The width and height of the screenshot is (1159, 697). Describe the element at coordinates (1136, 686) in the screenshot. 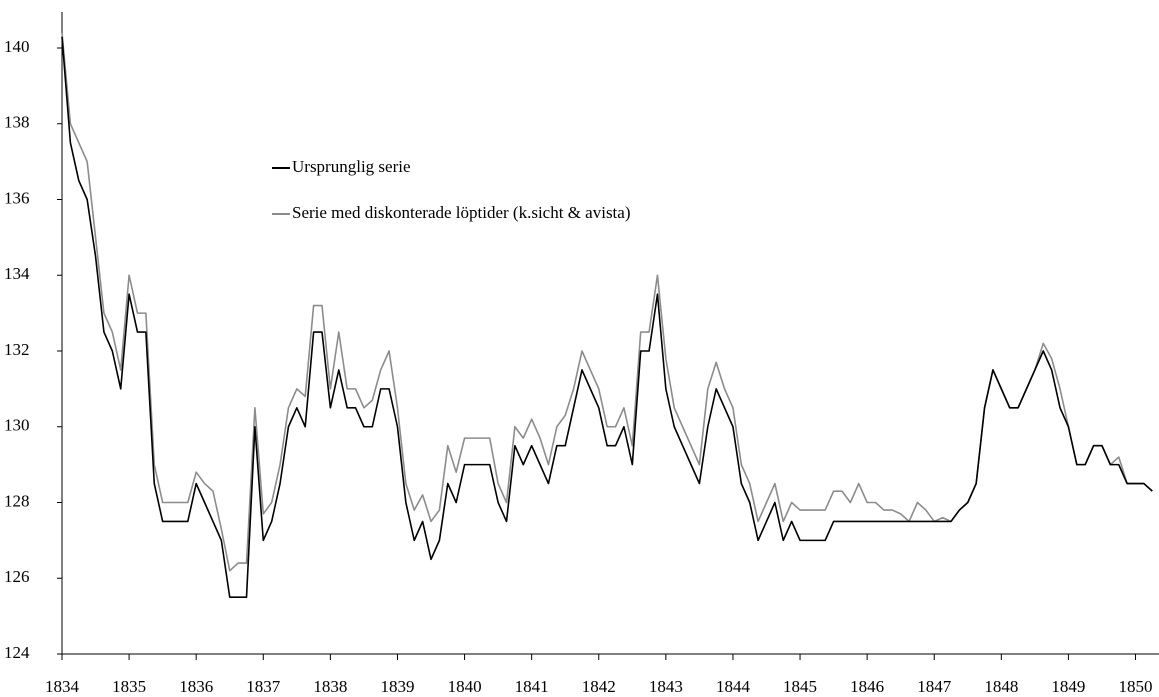

I see `x-tick-label: 1850` at that location.